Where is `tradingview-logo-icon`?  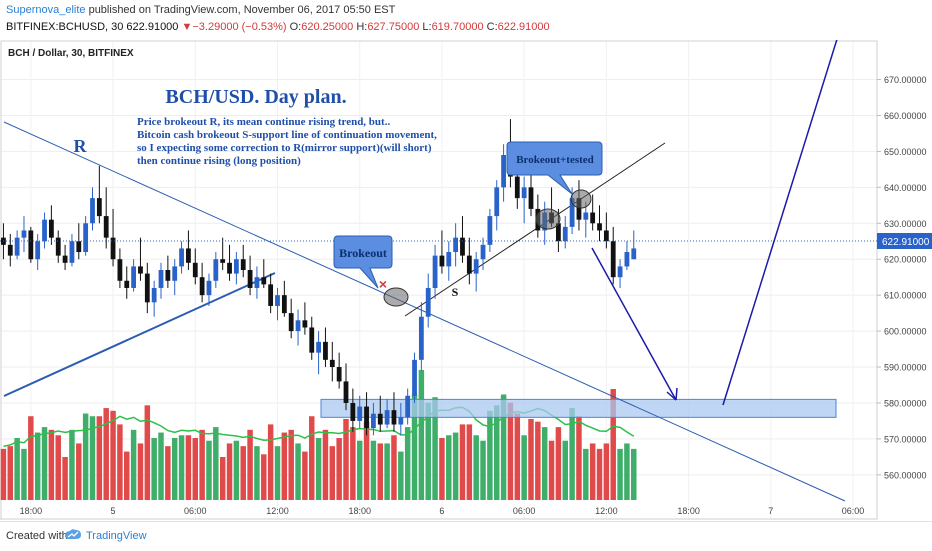
tradingview-logo-icon is located at coordinates (73, 535).